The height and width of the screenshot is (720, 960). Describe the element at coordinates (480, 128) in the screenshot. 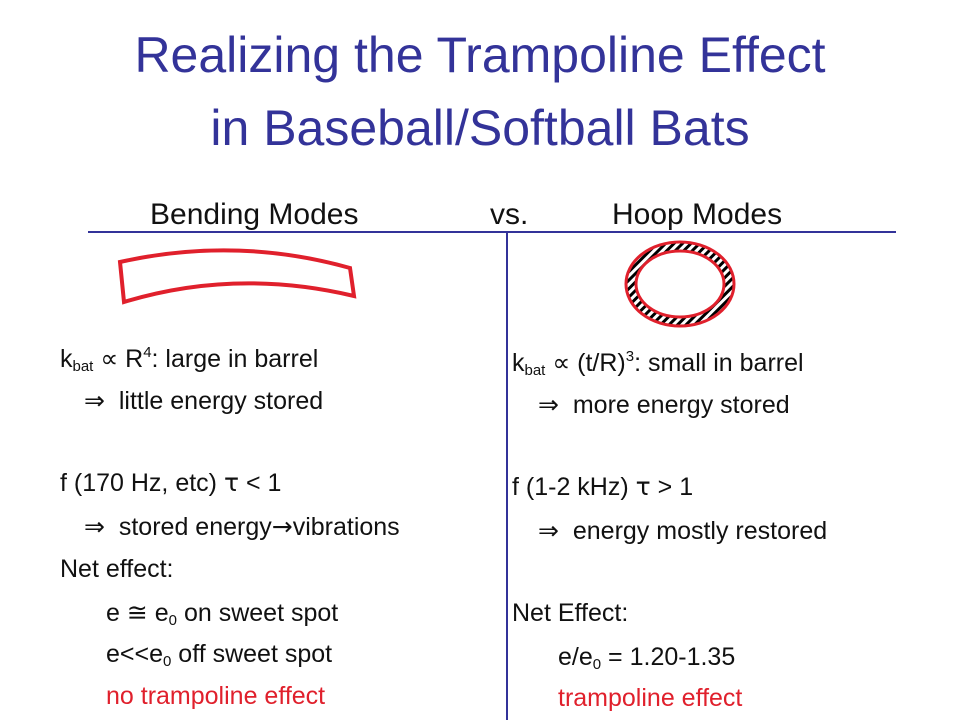

I see `slide-title-line-2: in Baseball/Softball Bats` at that location.